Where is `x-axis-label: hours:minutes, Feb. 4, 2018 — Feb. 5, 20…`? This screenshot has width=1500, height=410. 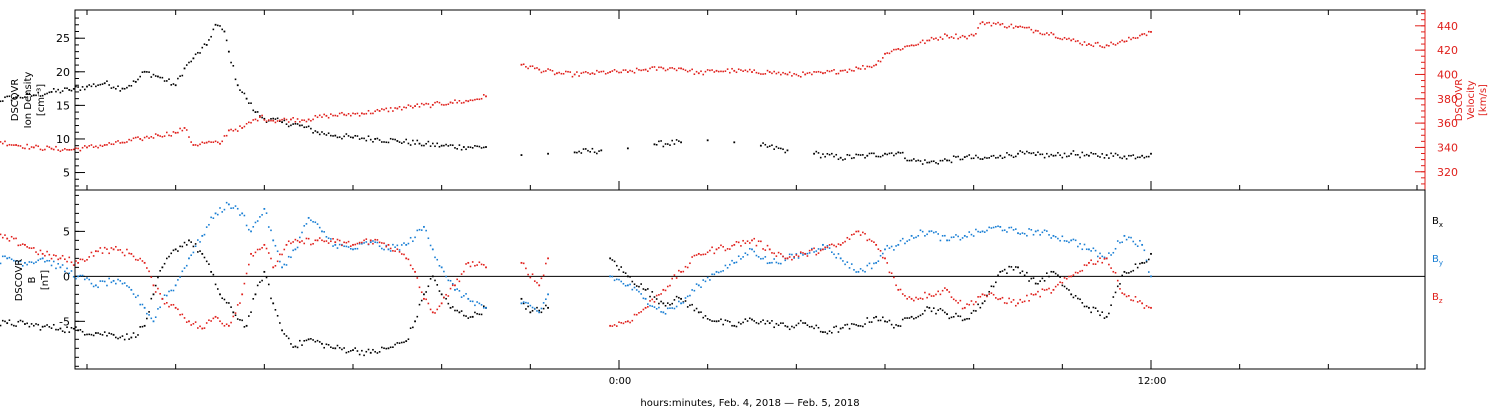
x-axis-label: hours:minutes, Feb. 4, 2018 — Feb. 5, 20… is located at coordinates (749, 403).